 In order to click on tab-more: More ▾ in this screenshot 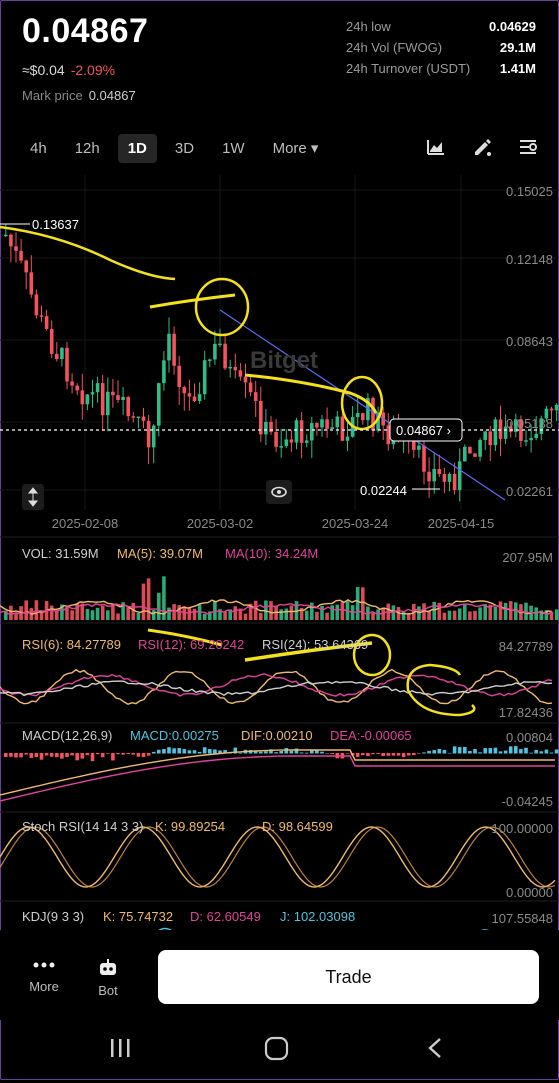, I will do `click(295, 148)`.